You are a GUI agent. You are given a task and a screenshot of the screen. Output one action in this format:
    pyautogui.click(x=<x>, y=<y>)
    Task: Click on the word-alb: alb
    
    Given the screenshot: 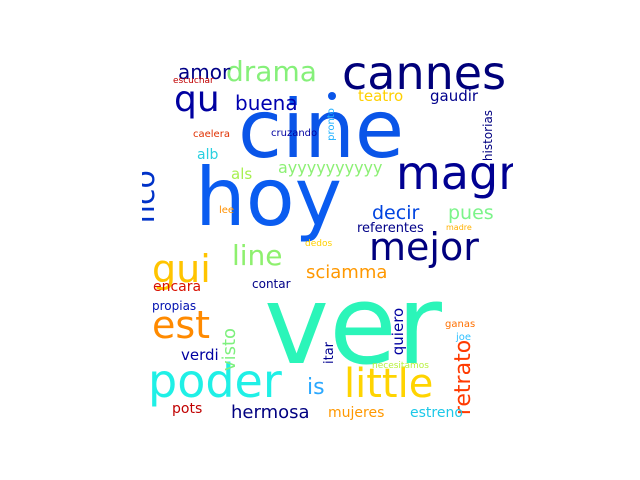 What is the action you would take?
    pyautogui.click(x=208, y=155)
    